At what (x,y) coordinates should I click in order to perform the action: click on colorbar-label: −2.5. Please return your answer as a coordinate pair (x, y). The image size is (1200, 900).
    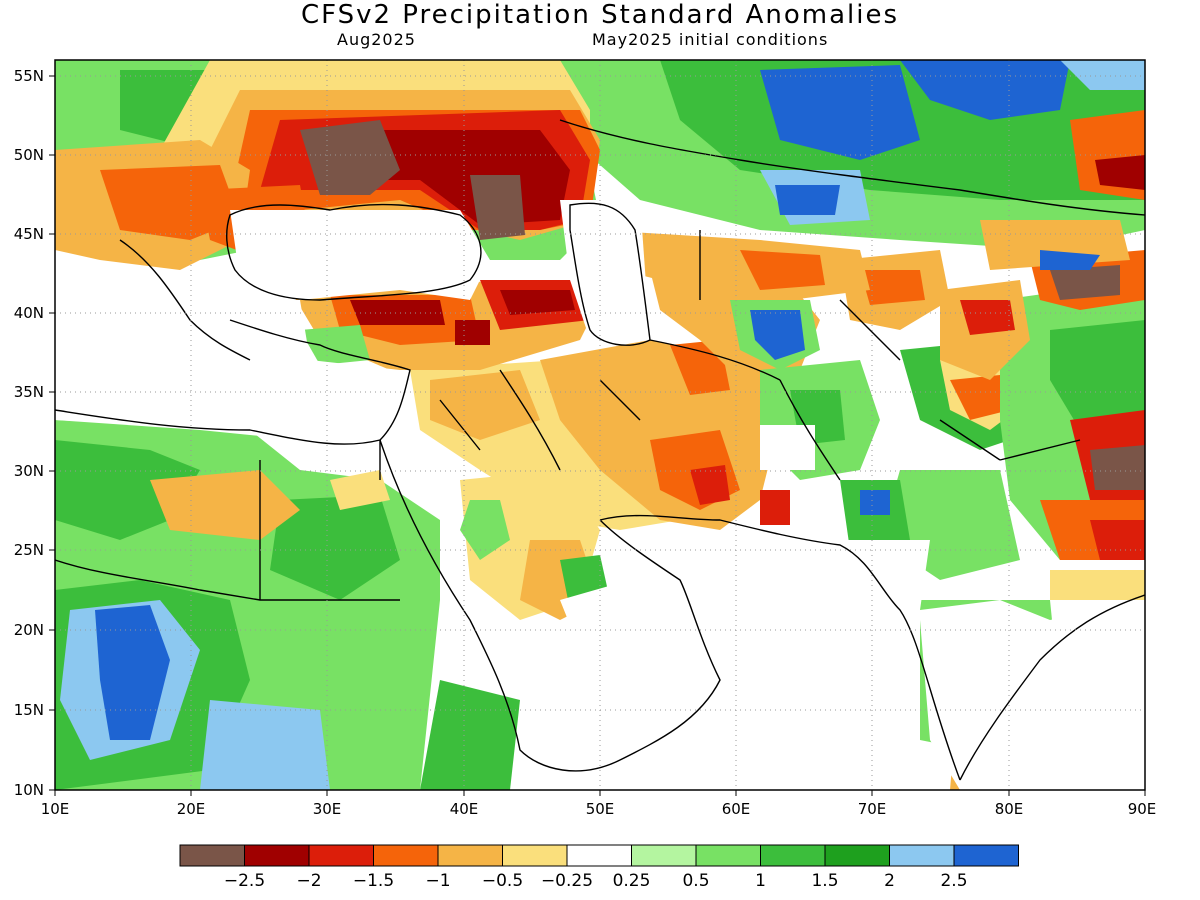
    Looking at the image, I should click on (244, 881).